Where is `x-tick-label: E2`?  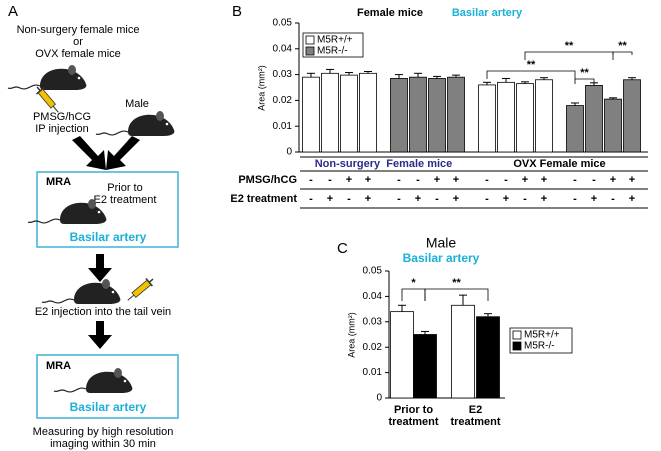 x-tick-label: E2 is located at coordinates (475, 410).